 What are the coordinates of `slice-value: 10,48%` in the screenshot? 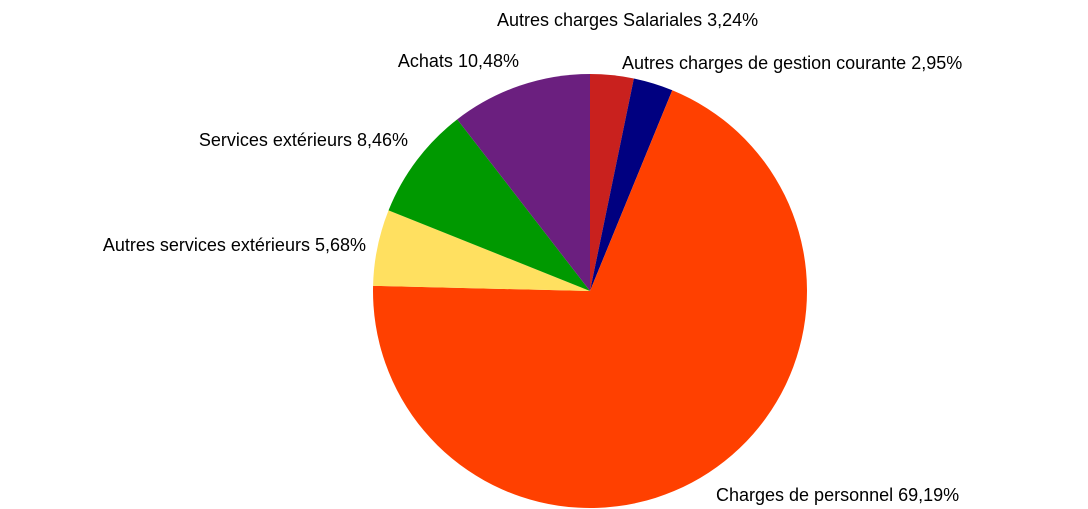 It's located at (488, 61).